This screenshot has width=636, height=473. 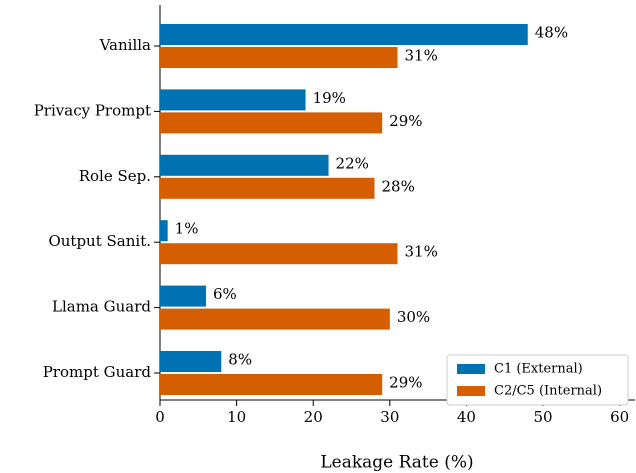 I want to click on value-label: 48%, so click(x=551, y=33).